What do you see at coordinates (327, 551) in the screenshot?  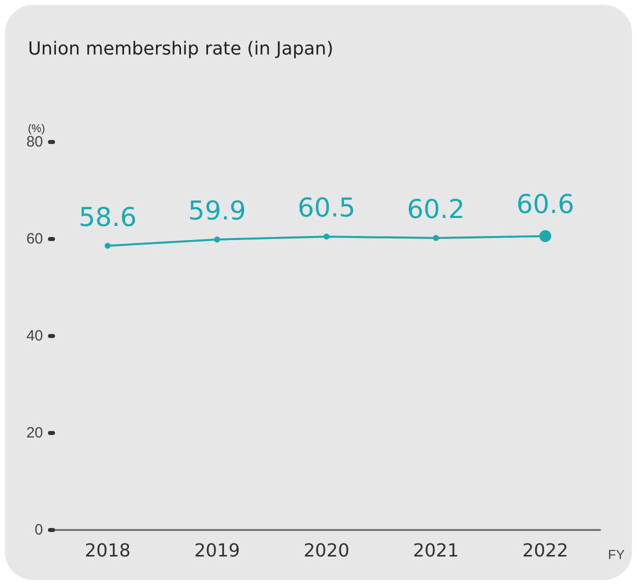 I see `x-tick-label: 2020` at bounding box center [327, 551].